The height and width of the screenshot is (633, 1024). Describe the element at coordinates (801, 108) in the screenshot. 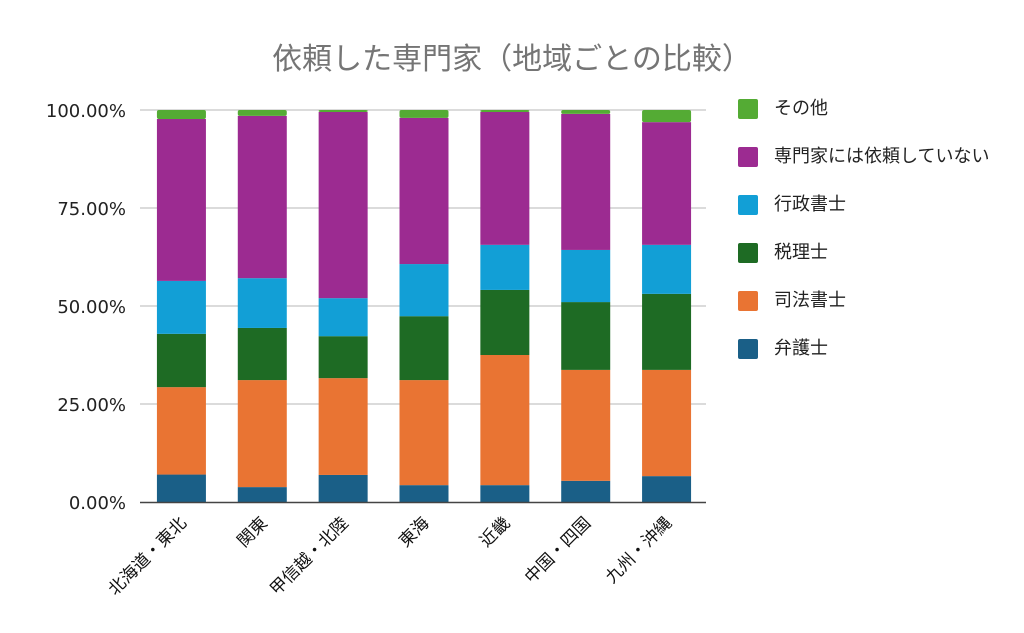

I see `legend-label: その他` at that location.